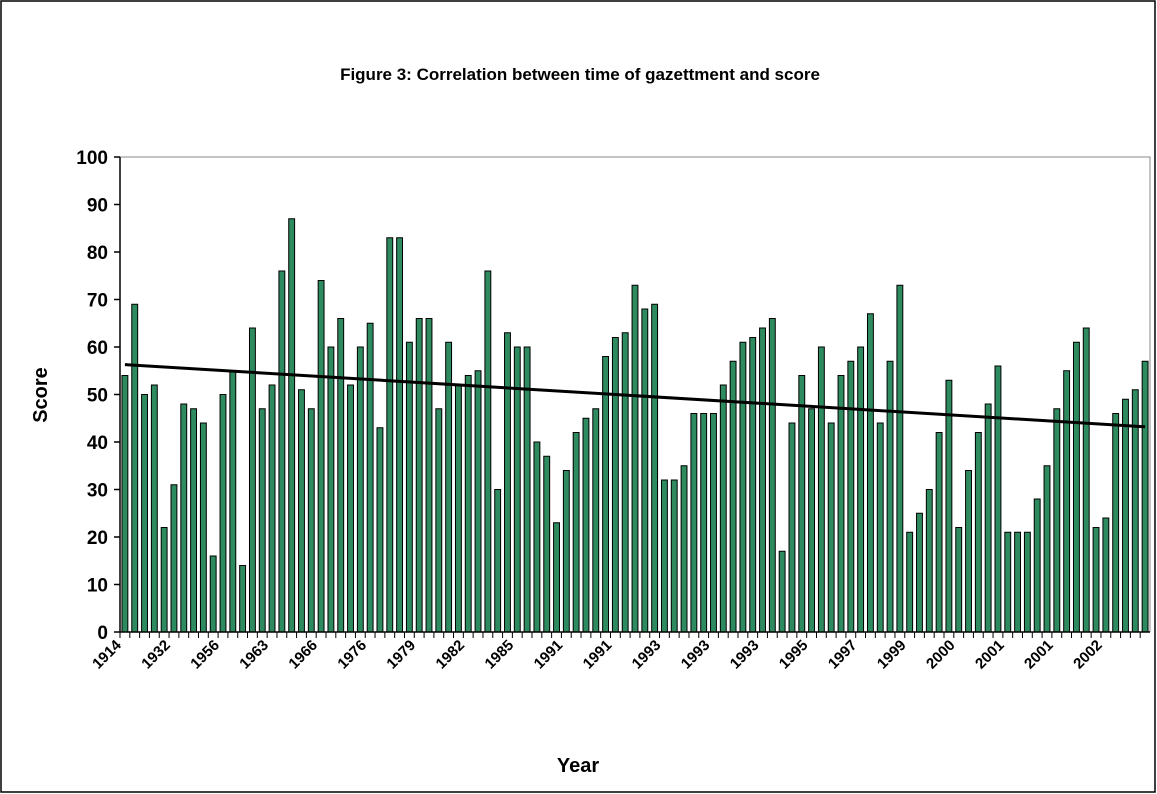 The height and width of the screenshot is (794, 1157). What do you see at coordinates (92, 158) in the screenshot?
I see `y-tick-label: 100` at bounding box center [92, 158].